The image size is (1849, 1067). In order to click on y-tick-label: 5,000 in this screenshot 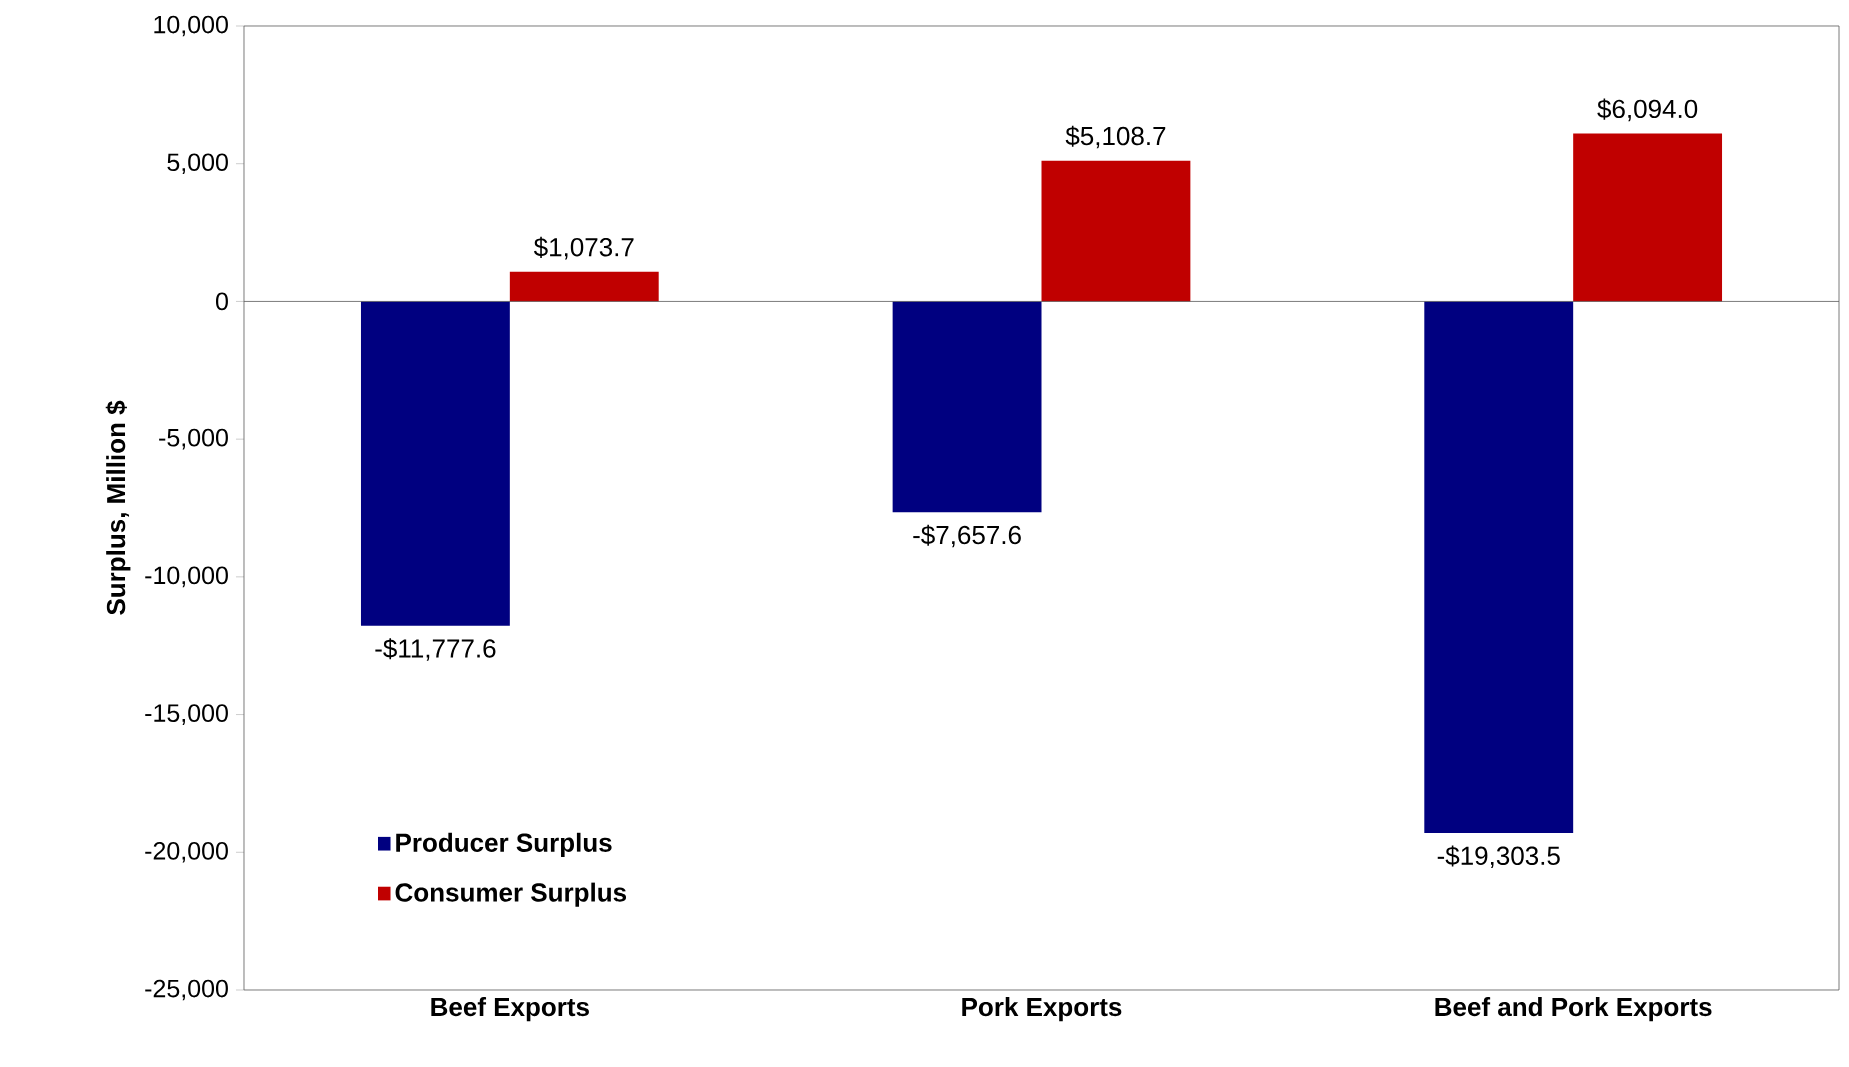, I will do `click(197, 164)`.